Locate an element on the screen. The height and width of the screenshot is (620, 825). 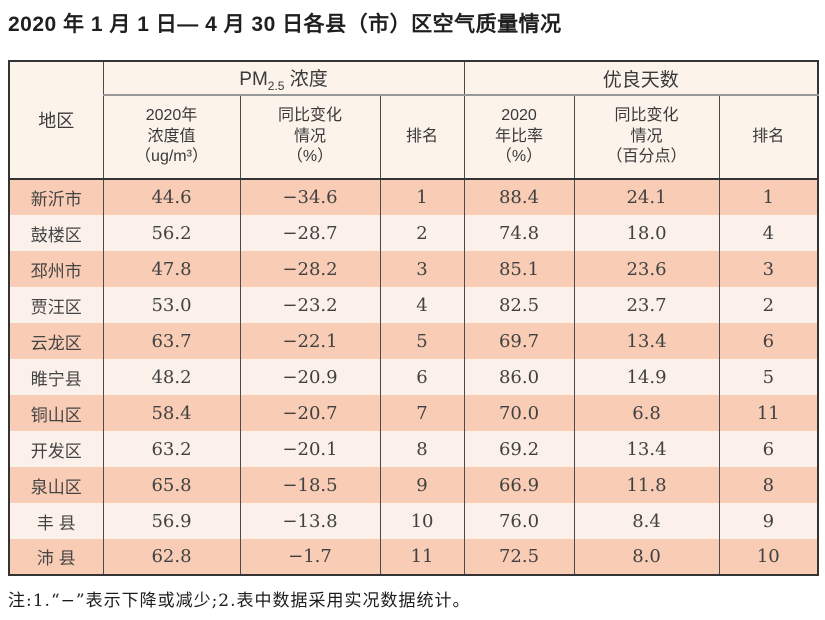
cell-region: 睢宁县 is located at coordinates (56, 377).